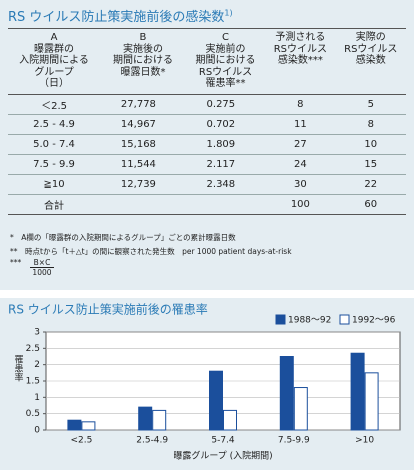 The width and height of the screenshot is (414, 470). I want to click on header-line: 実施後の, so click(142, 49).